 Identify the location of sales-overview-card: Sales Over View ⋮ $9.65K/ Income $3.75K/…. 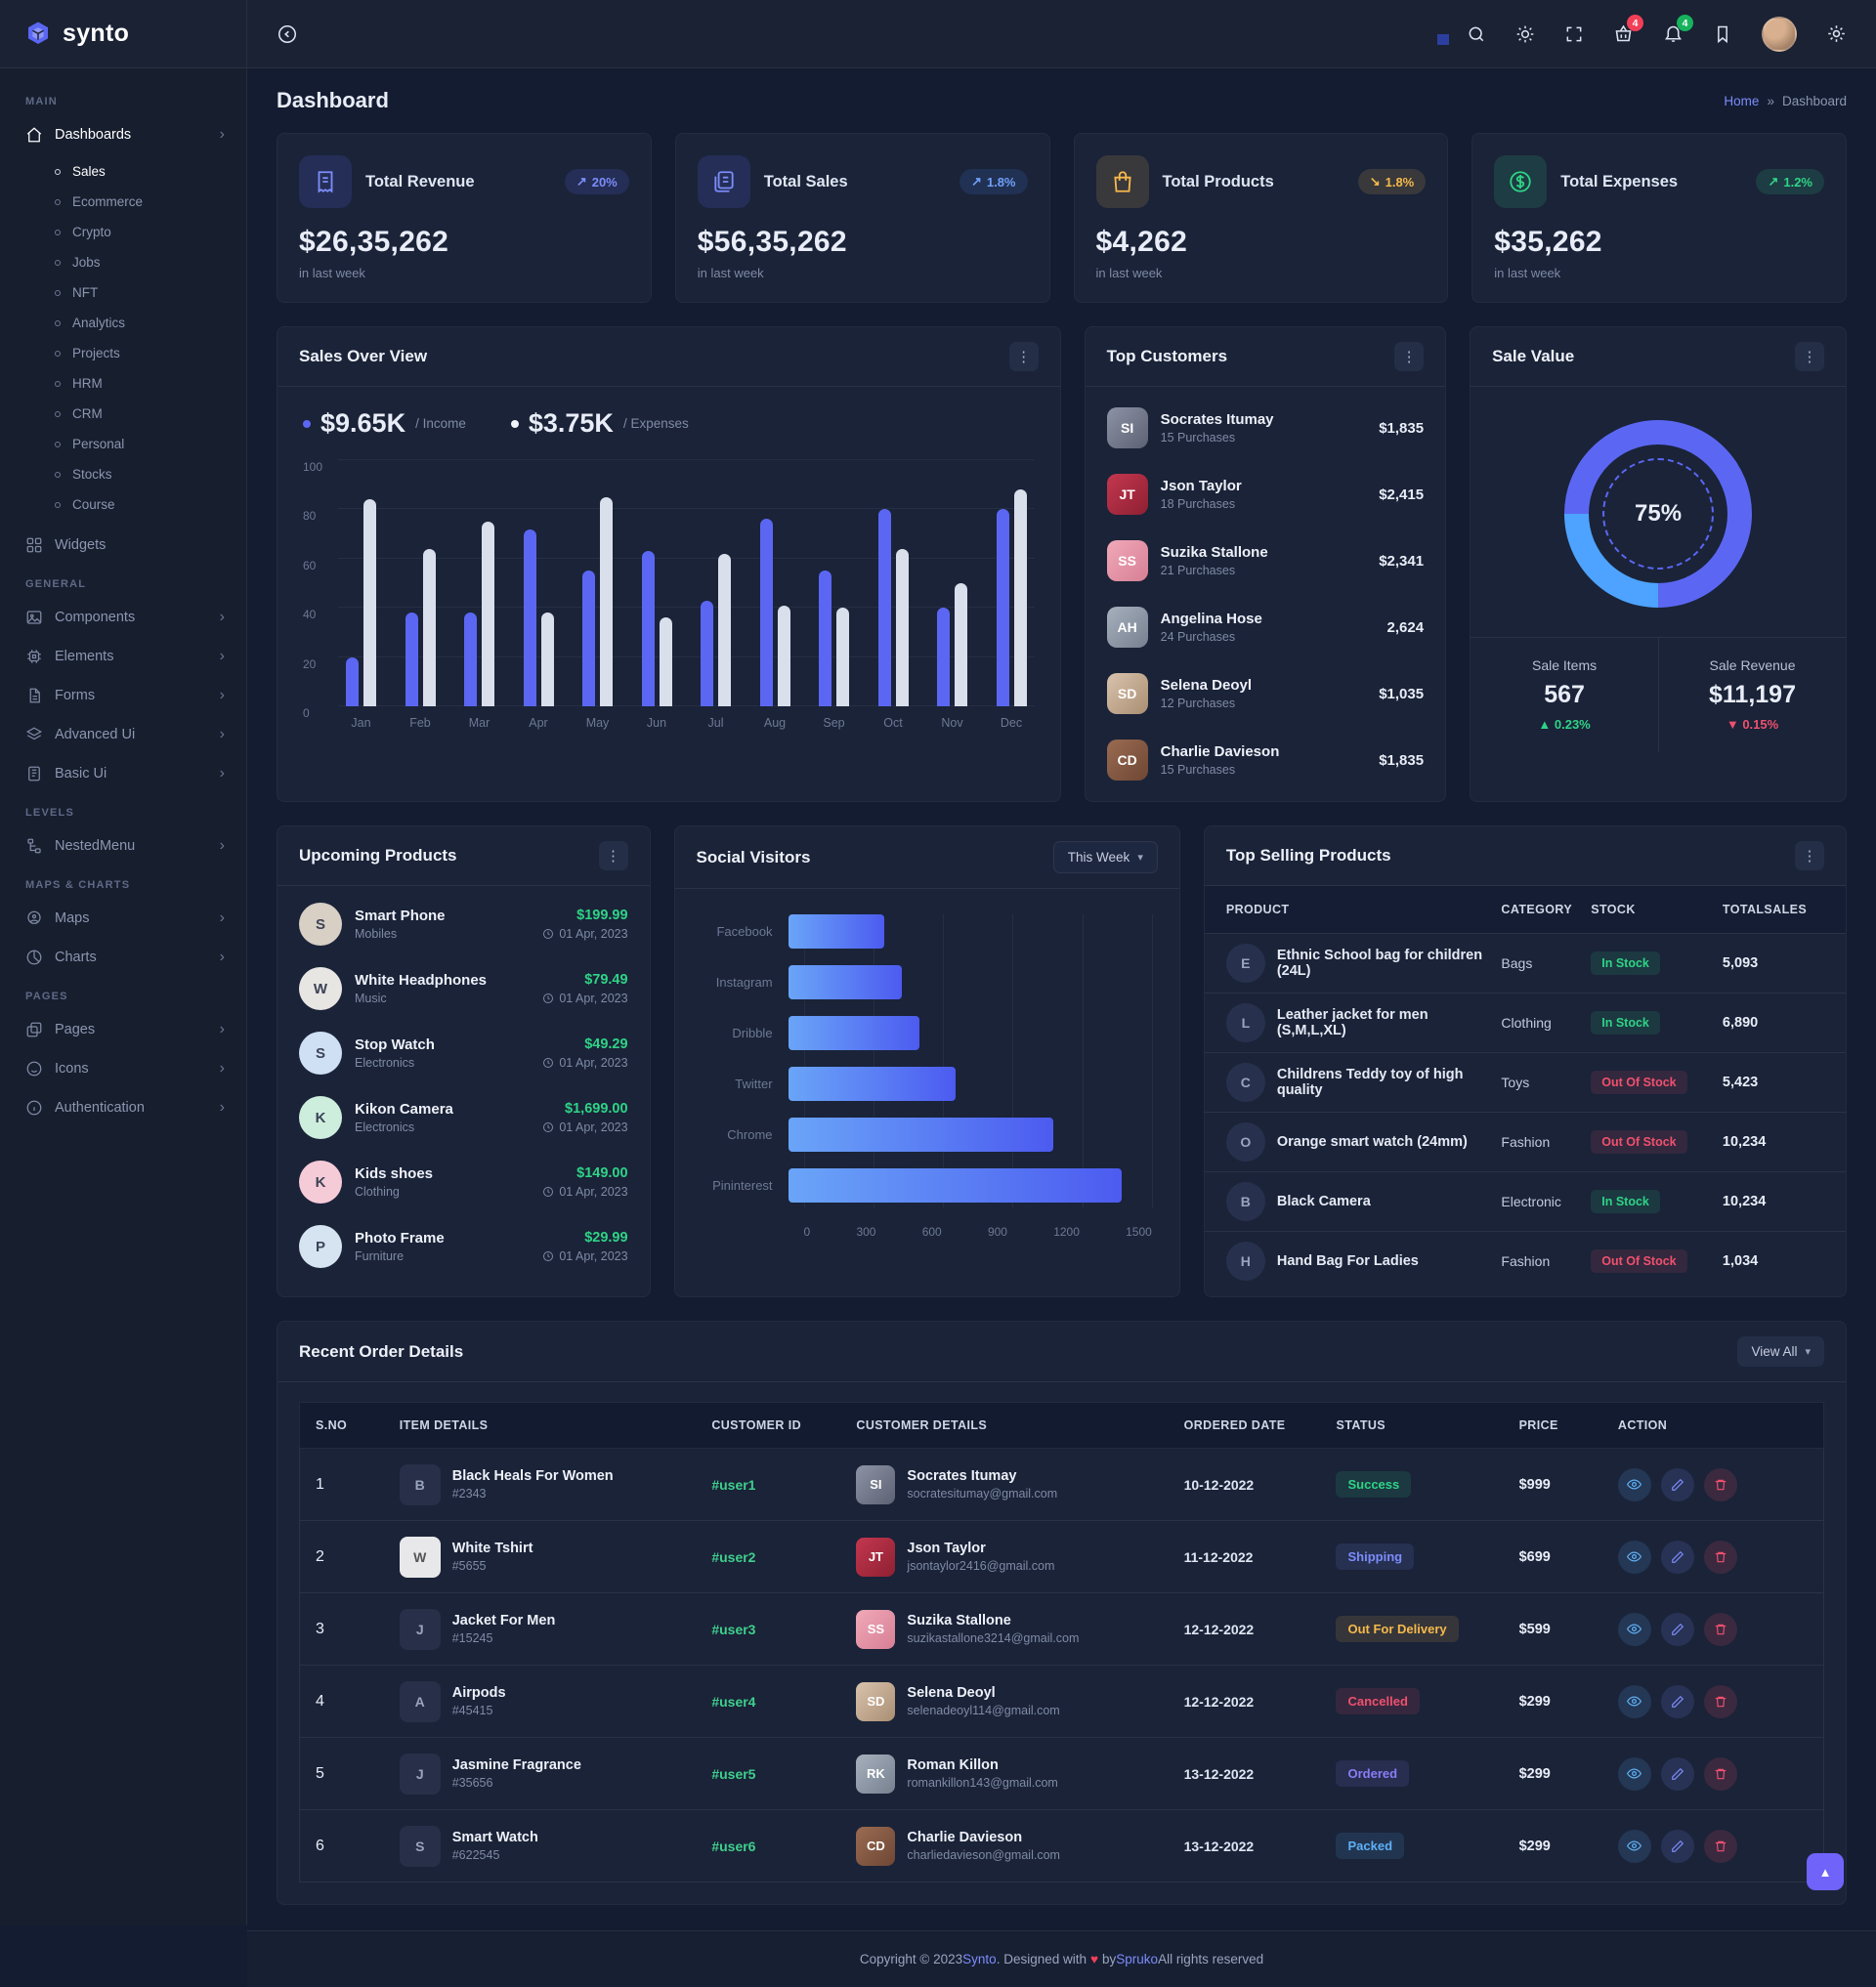
(669, 564).